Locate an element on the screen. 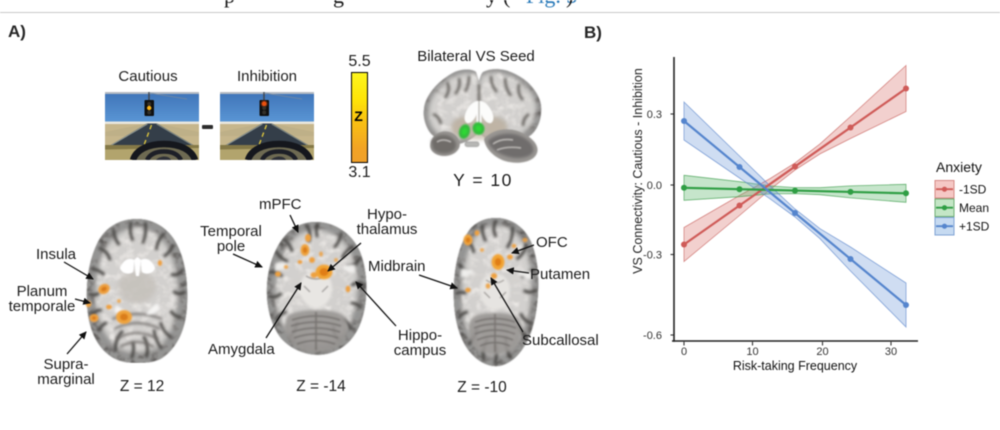 The height and width of the screenshot is (430, 1000). svg-text:VS Connectivity: Cautious - In: VS Connectivity: Cautious - Inhibition is located at coordinates (638, 171).